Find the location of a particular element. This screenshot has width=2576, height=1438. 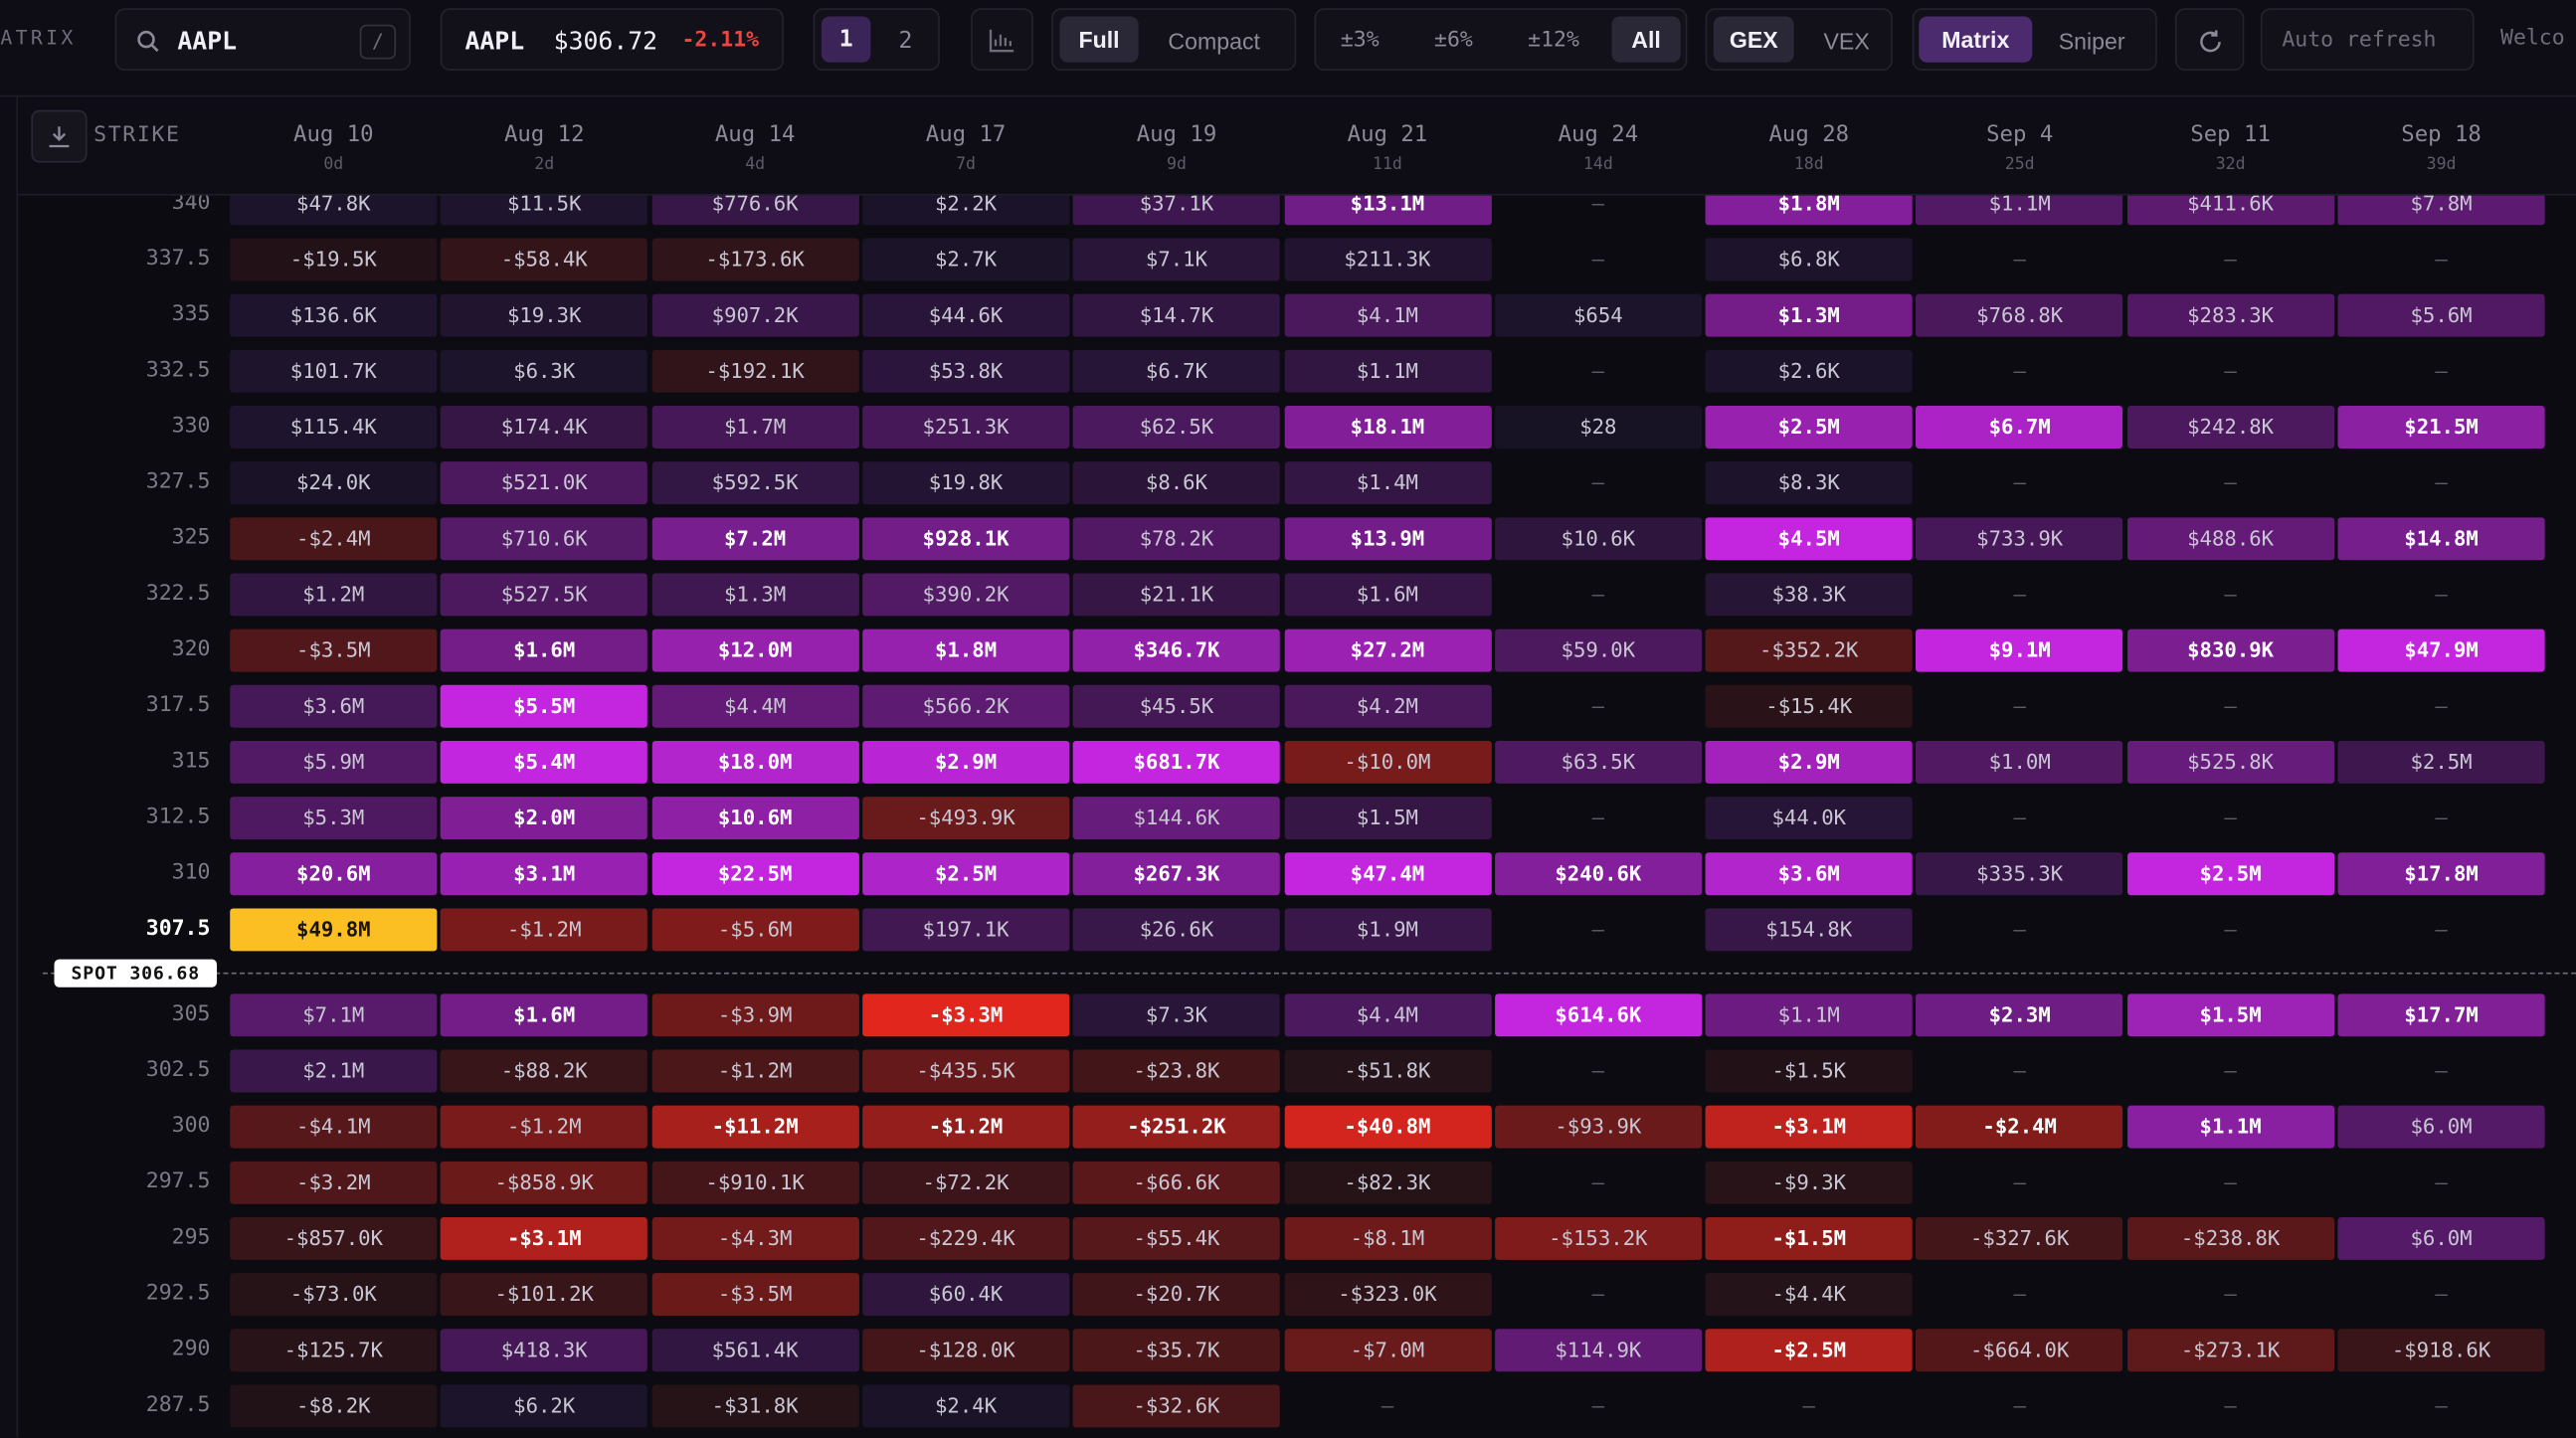

mode-button: Sniper is located at coordinates (2091, 41).